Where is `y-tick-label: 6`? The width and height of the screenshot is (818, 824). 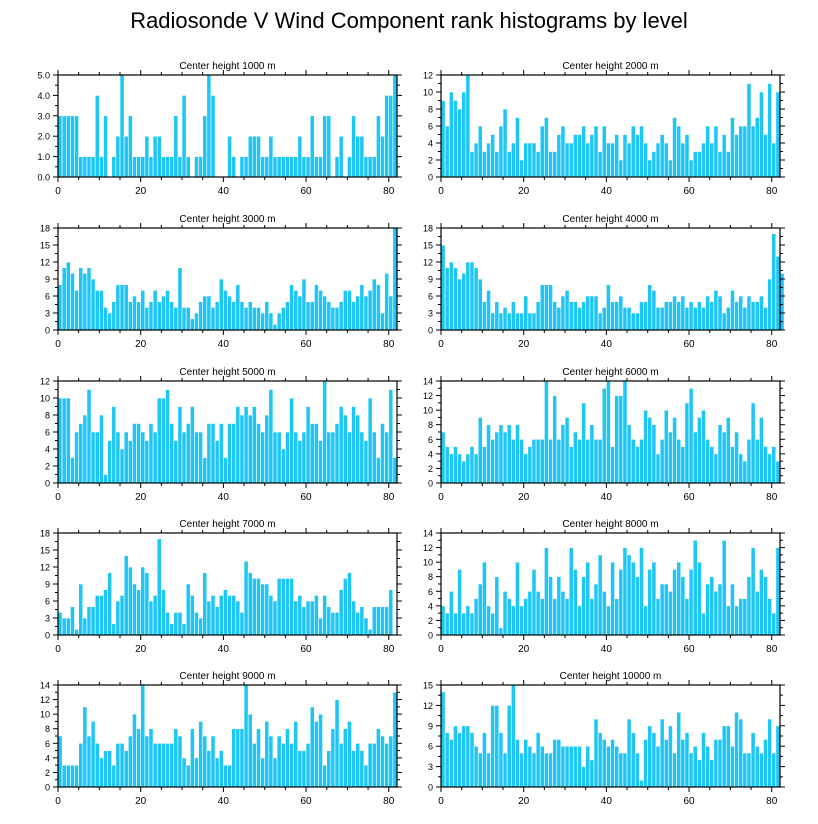
y-tick-label: 6 is located at coordinates (47, 744).